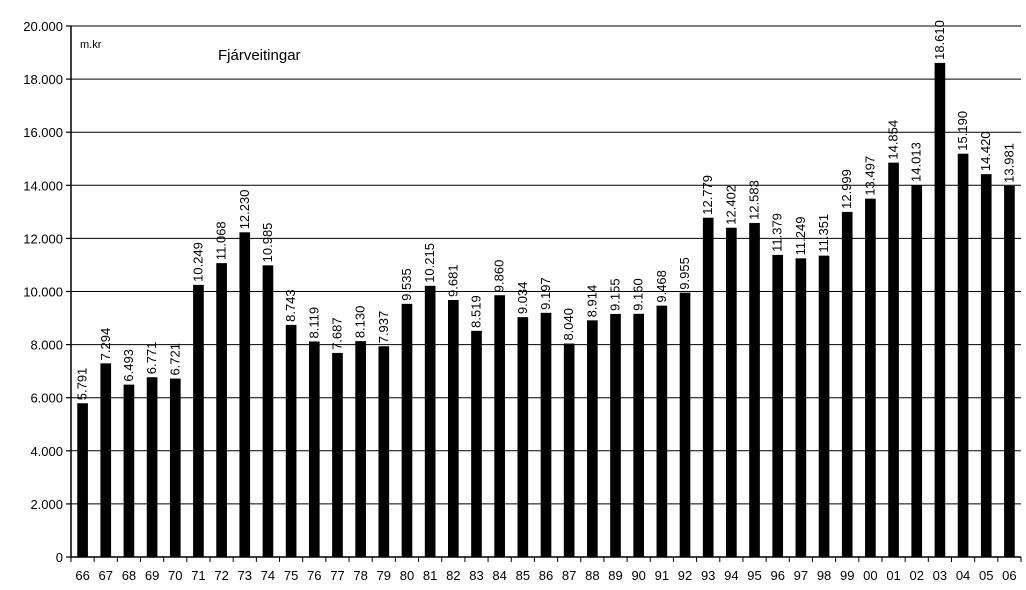 This screenshot has width=1026, height=590. I want to click on bar-value-label: 14.854, so click(893, 140).